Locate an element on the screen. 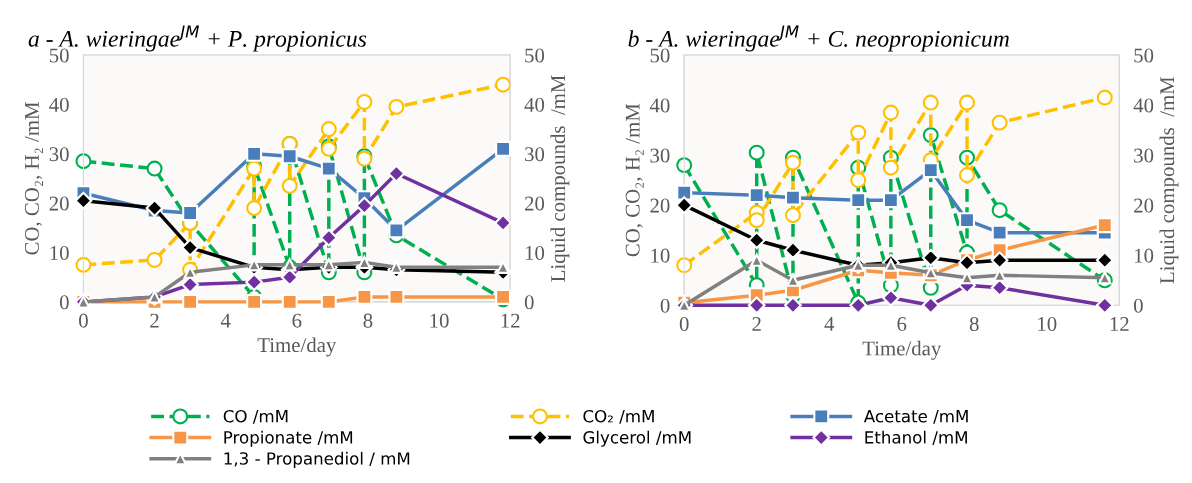 This screenshot has width=1192, height=483. legend-label: Acetate /mM is located at coordinates (915, 417).